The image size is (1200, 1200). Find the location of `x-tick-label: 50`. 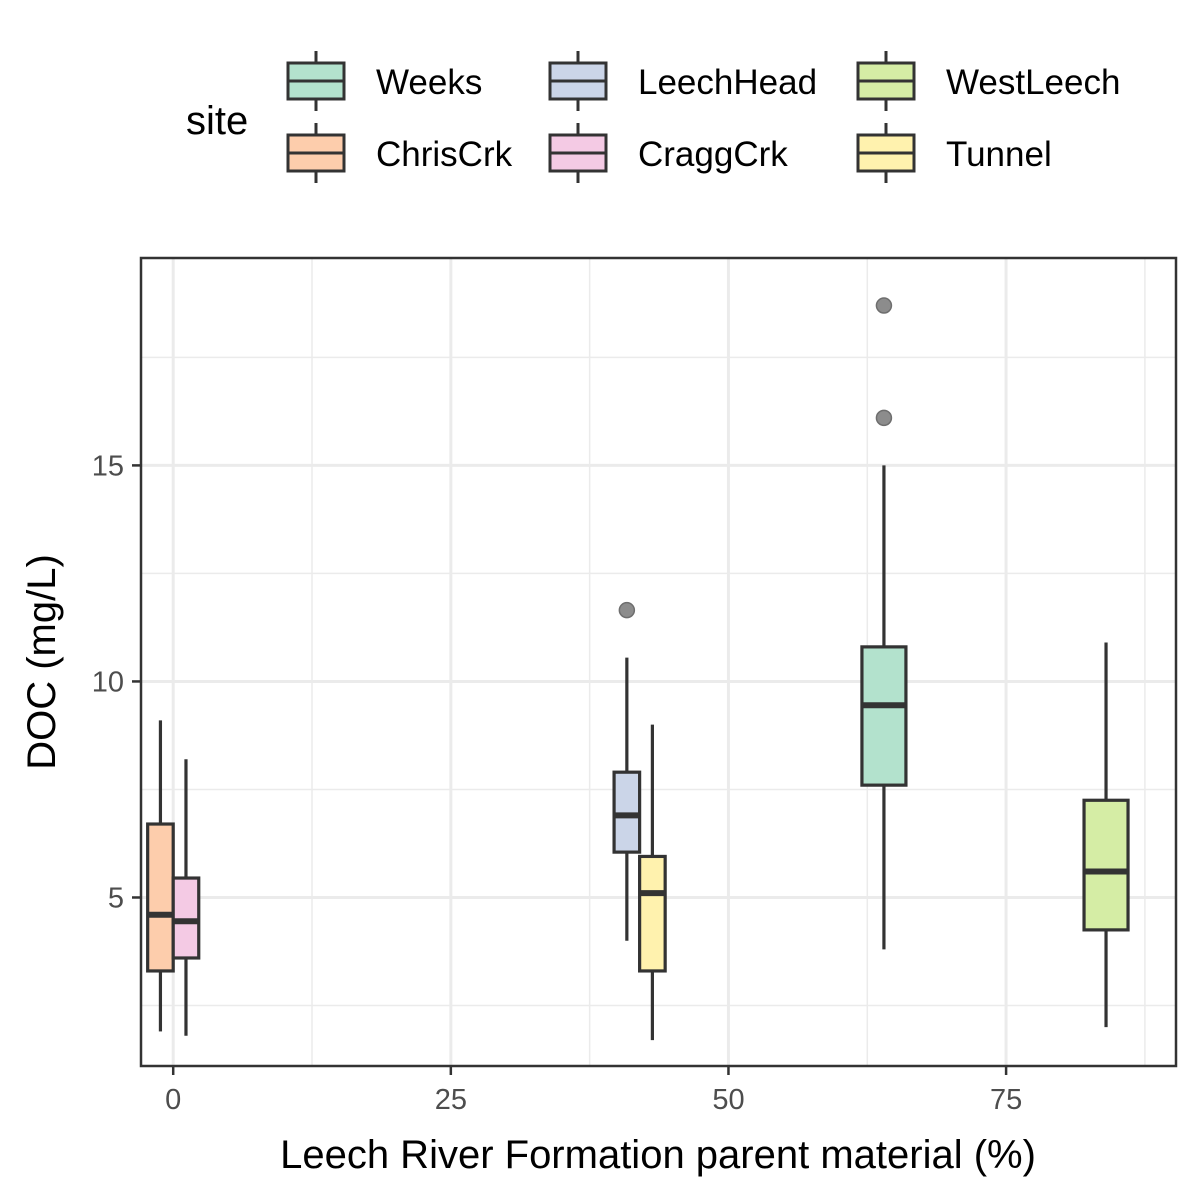

x-tick-label: 50 is located at coordinates (728, 1100).